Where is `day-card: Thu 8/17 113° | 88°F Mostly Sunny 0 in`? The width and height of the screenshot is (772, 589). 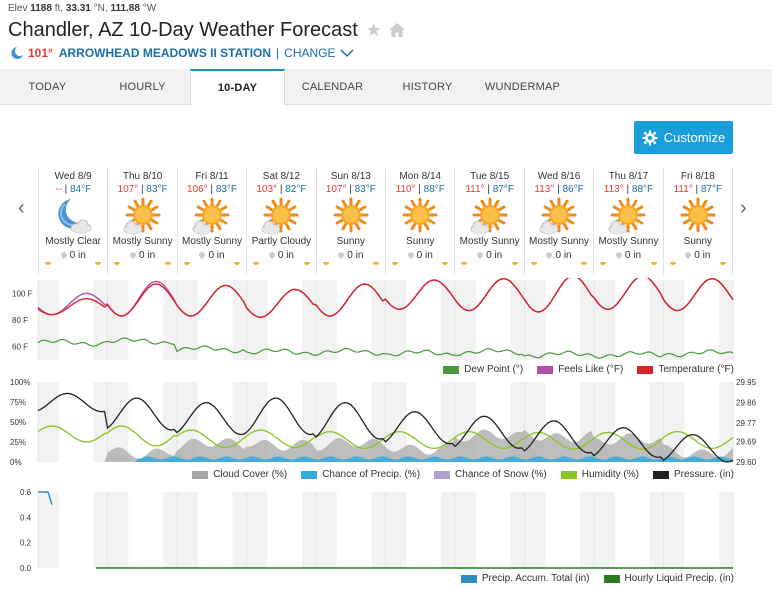
day-card: Thu 8/17 113° | 88°F Mostly Sunny 0 in is located at coordinates (627, 221).